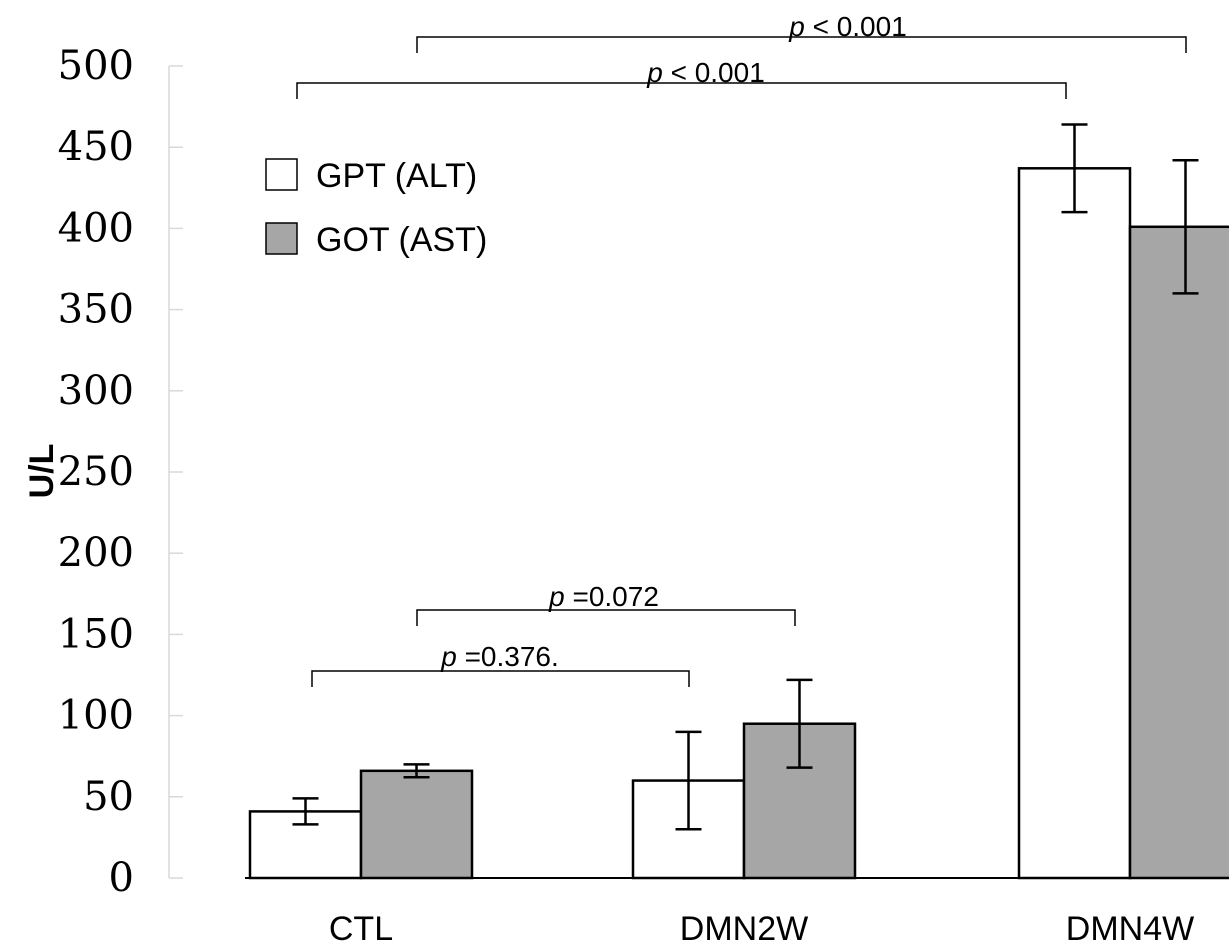 Image resolution: width=1229 pixels, height=946 pixels. Describe the element at coordinates (96, 310) in the screenshot. I see `y-tick-label: 350` at that location.